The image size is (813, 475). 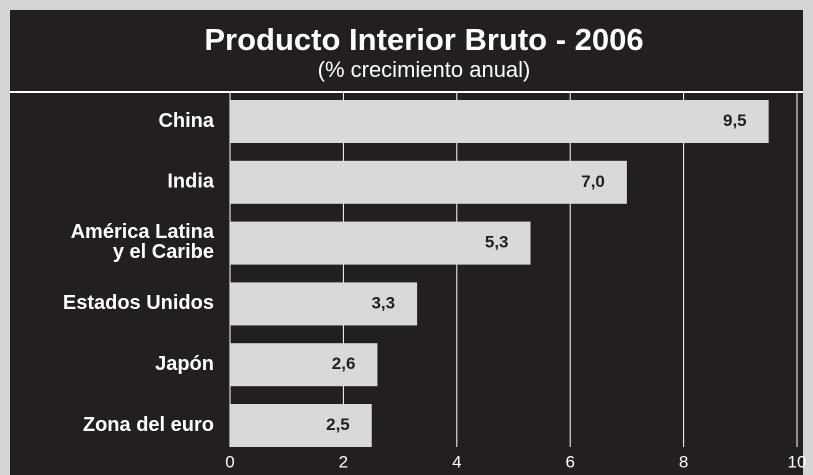 What do you see at coordinates (343, 461) in the screenshot?
I see `x-tick-label: 2` at bounding box center [343, 461].